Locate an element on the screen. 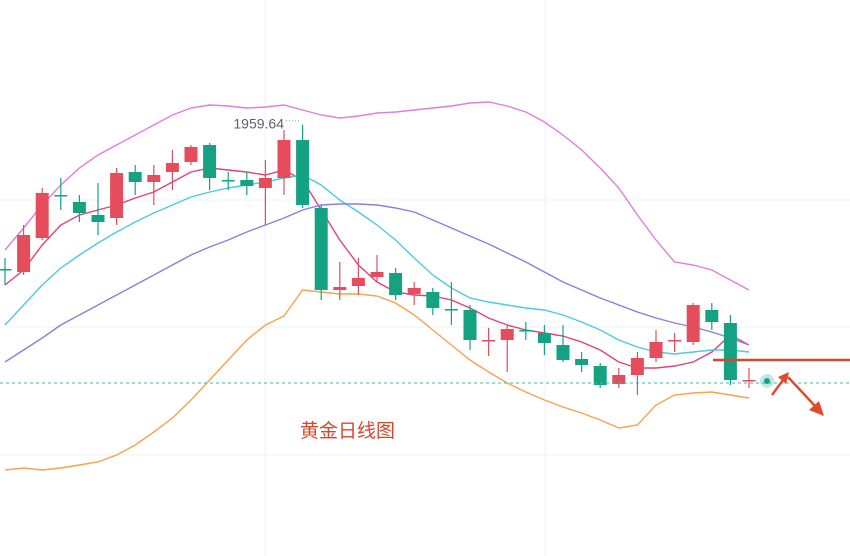  max-label: 1959.64 is located at coordinates (258, 123).